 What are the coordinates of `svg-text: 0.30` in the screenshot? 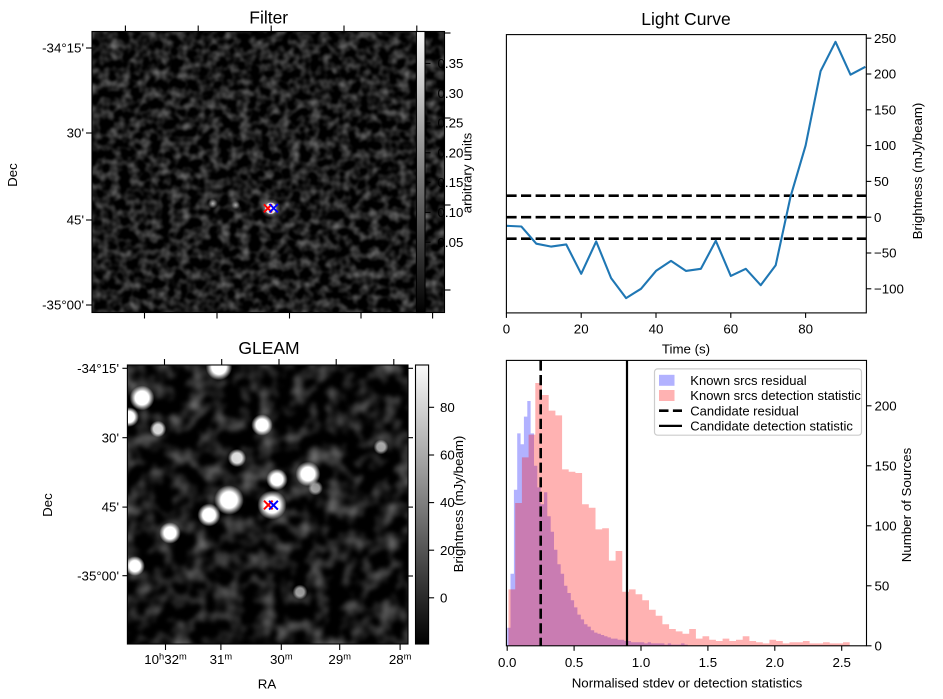 It's located at (451, 93).